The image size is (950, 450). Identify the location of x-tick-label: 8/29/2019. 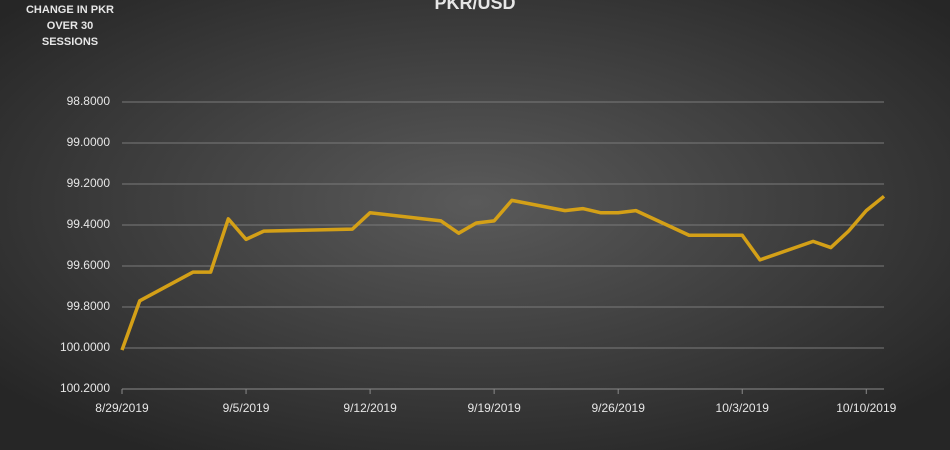
(122, 408).